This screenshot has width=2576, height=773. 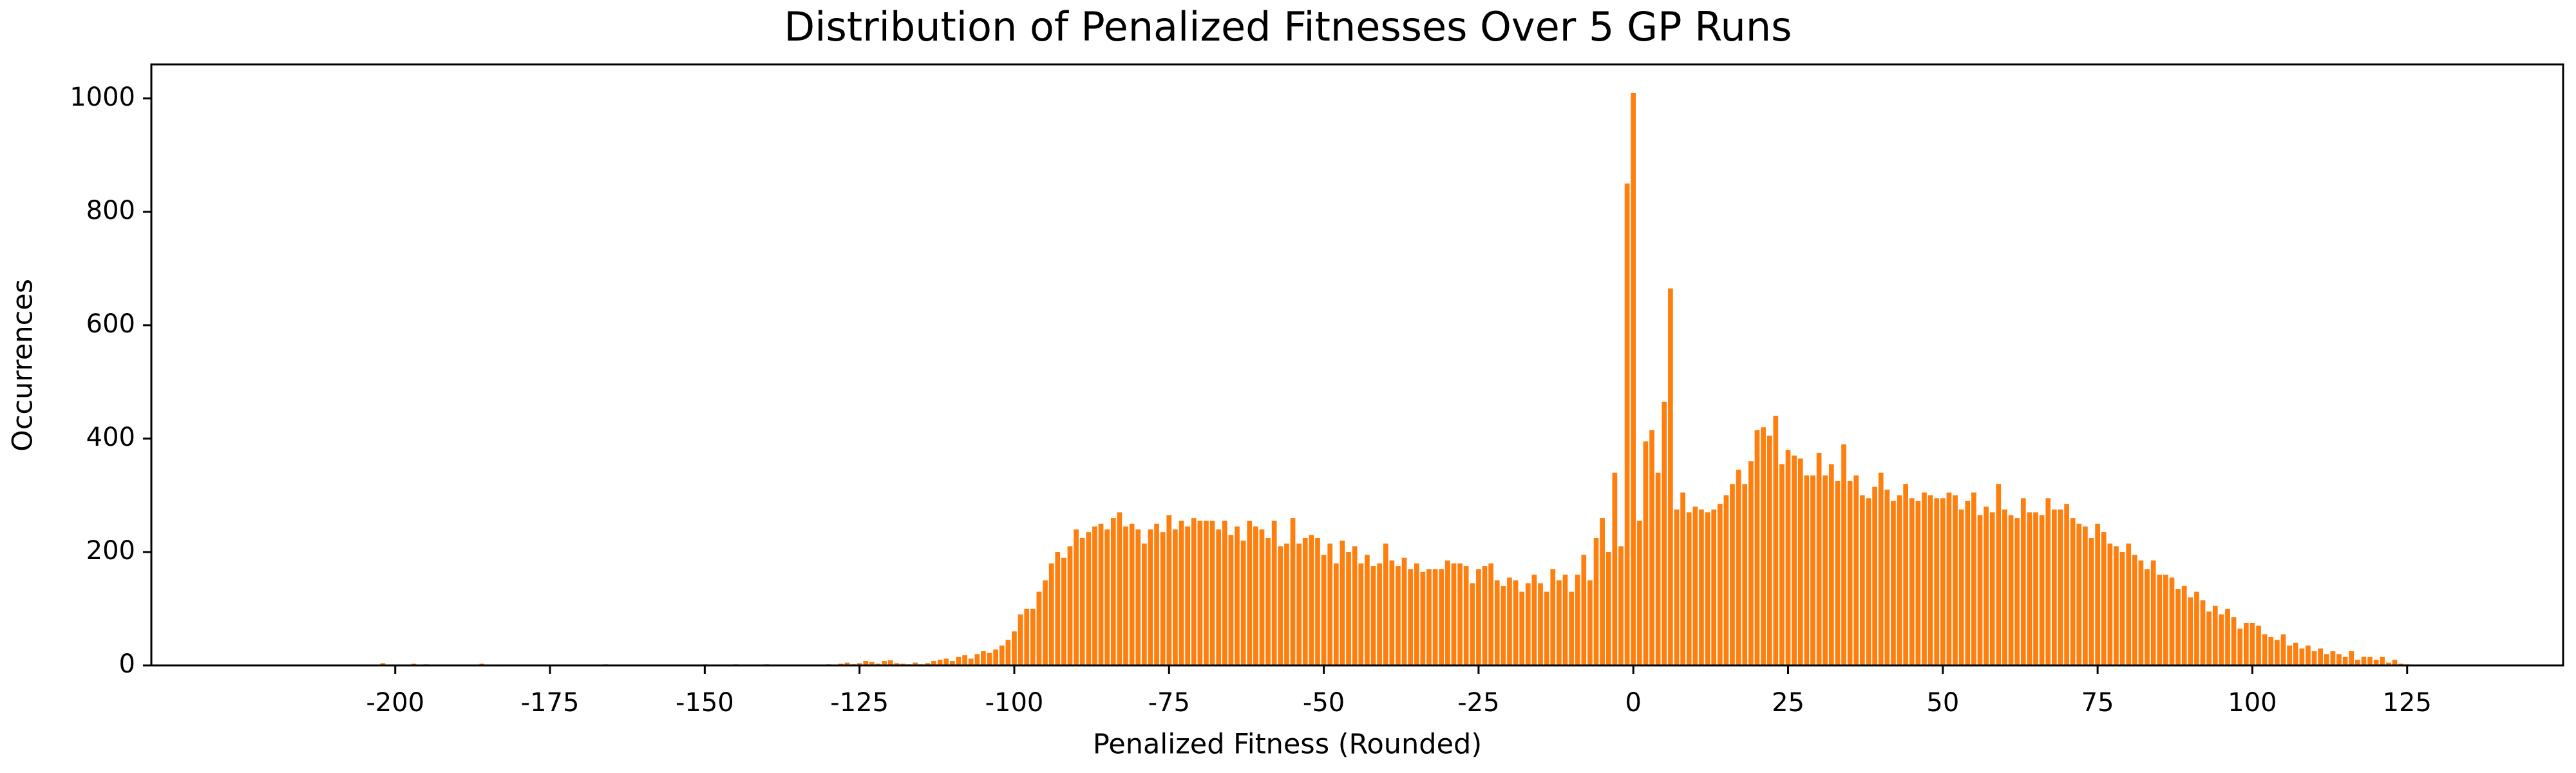 What do you see at coordinates (23, 365) in the screenshot?
I see `y-axis-label: Occurrences` at bounding box center [23, 365].